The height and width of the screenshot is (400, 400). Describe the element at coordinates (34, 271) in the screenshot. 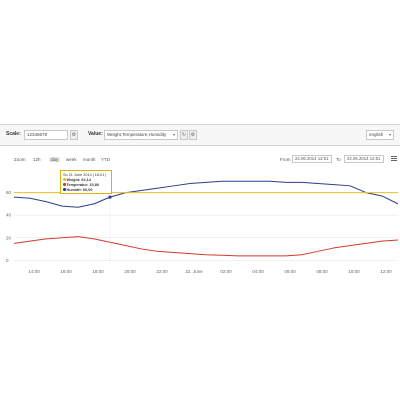

I see `x-tick-label: 14:00` at that location.